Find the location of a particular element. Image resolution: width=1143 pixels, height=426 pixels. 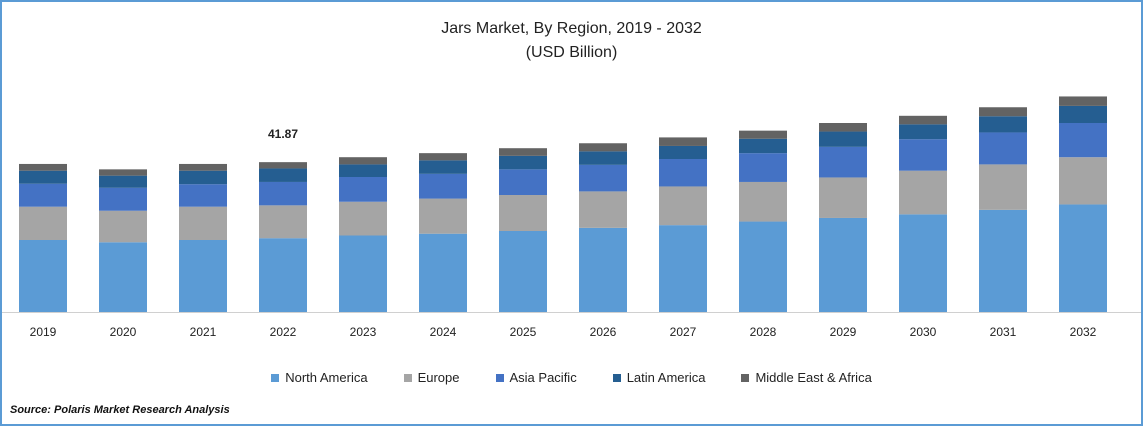

bar-segment-2025-latin-america is located at coordinates (523, 162).